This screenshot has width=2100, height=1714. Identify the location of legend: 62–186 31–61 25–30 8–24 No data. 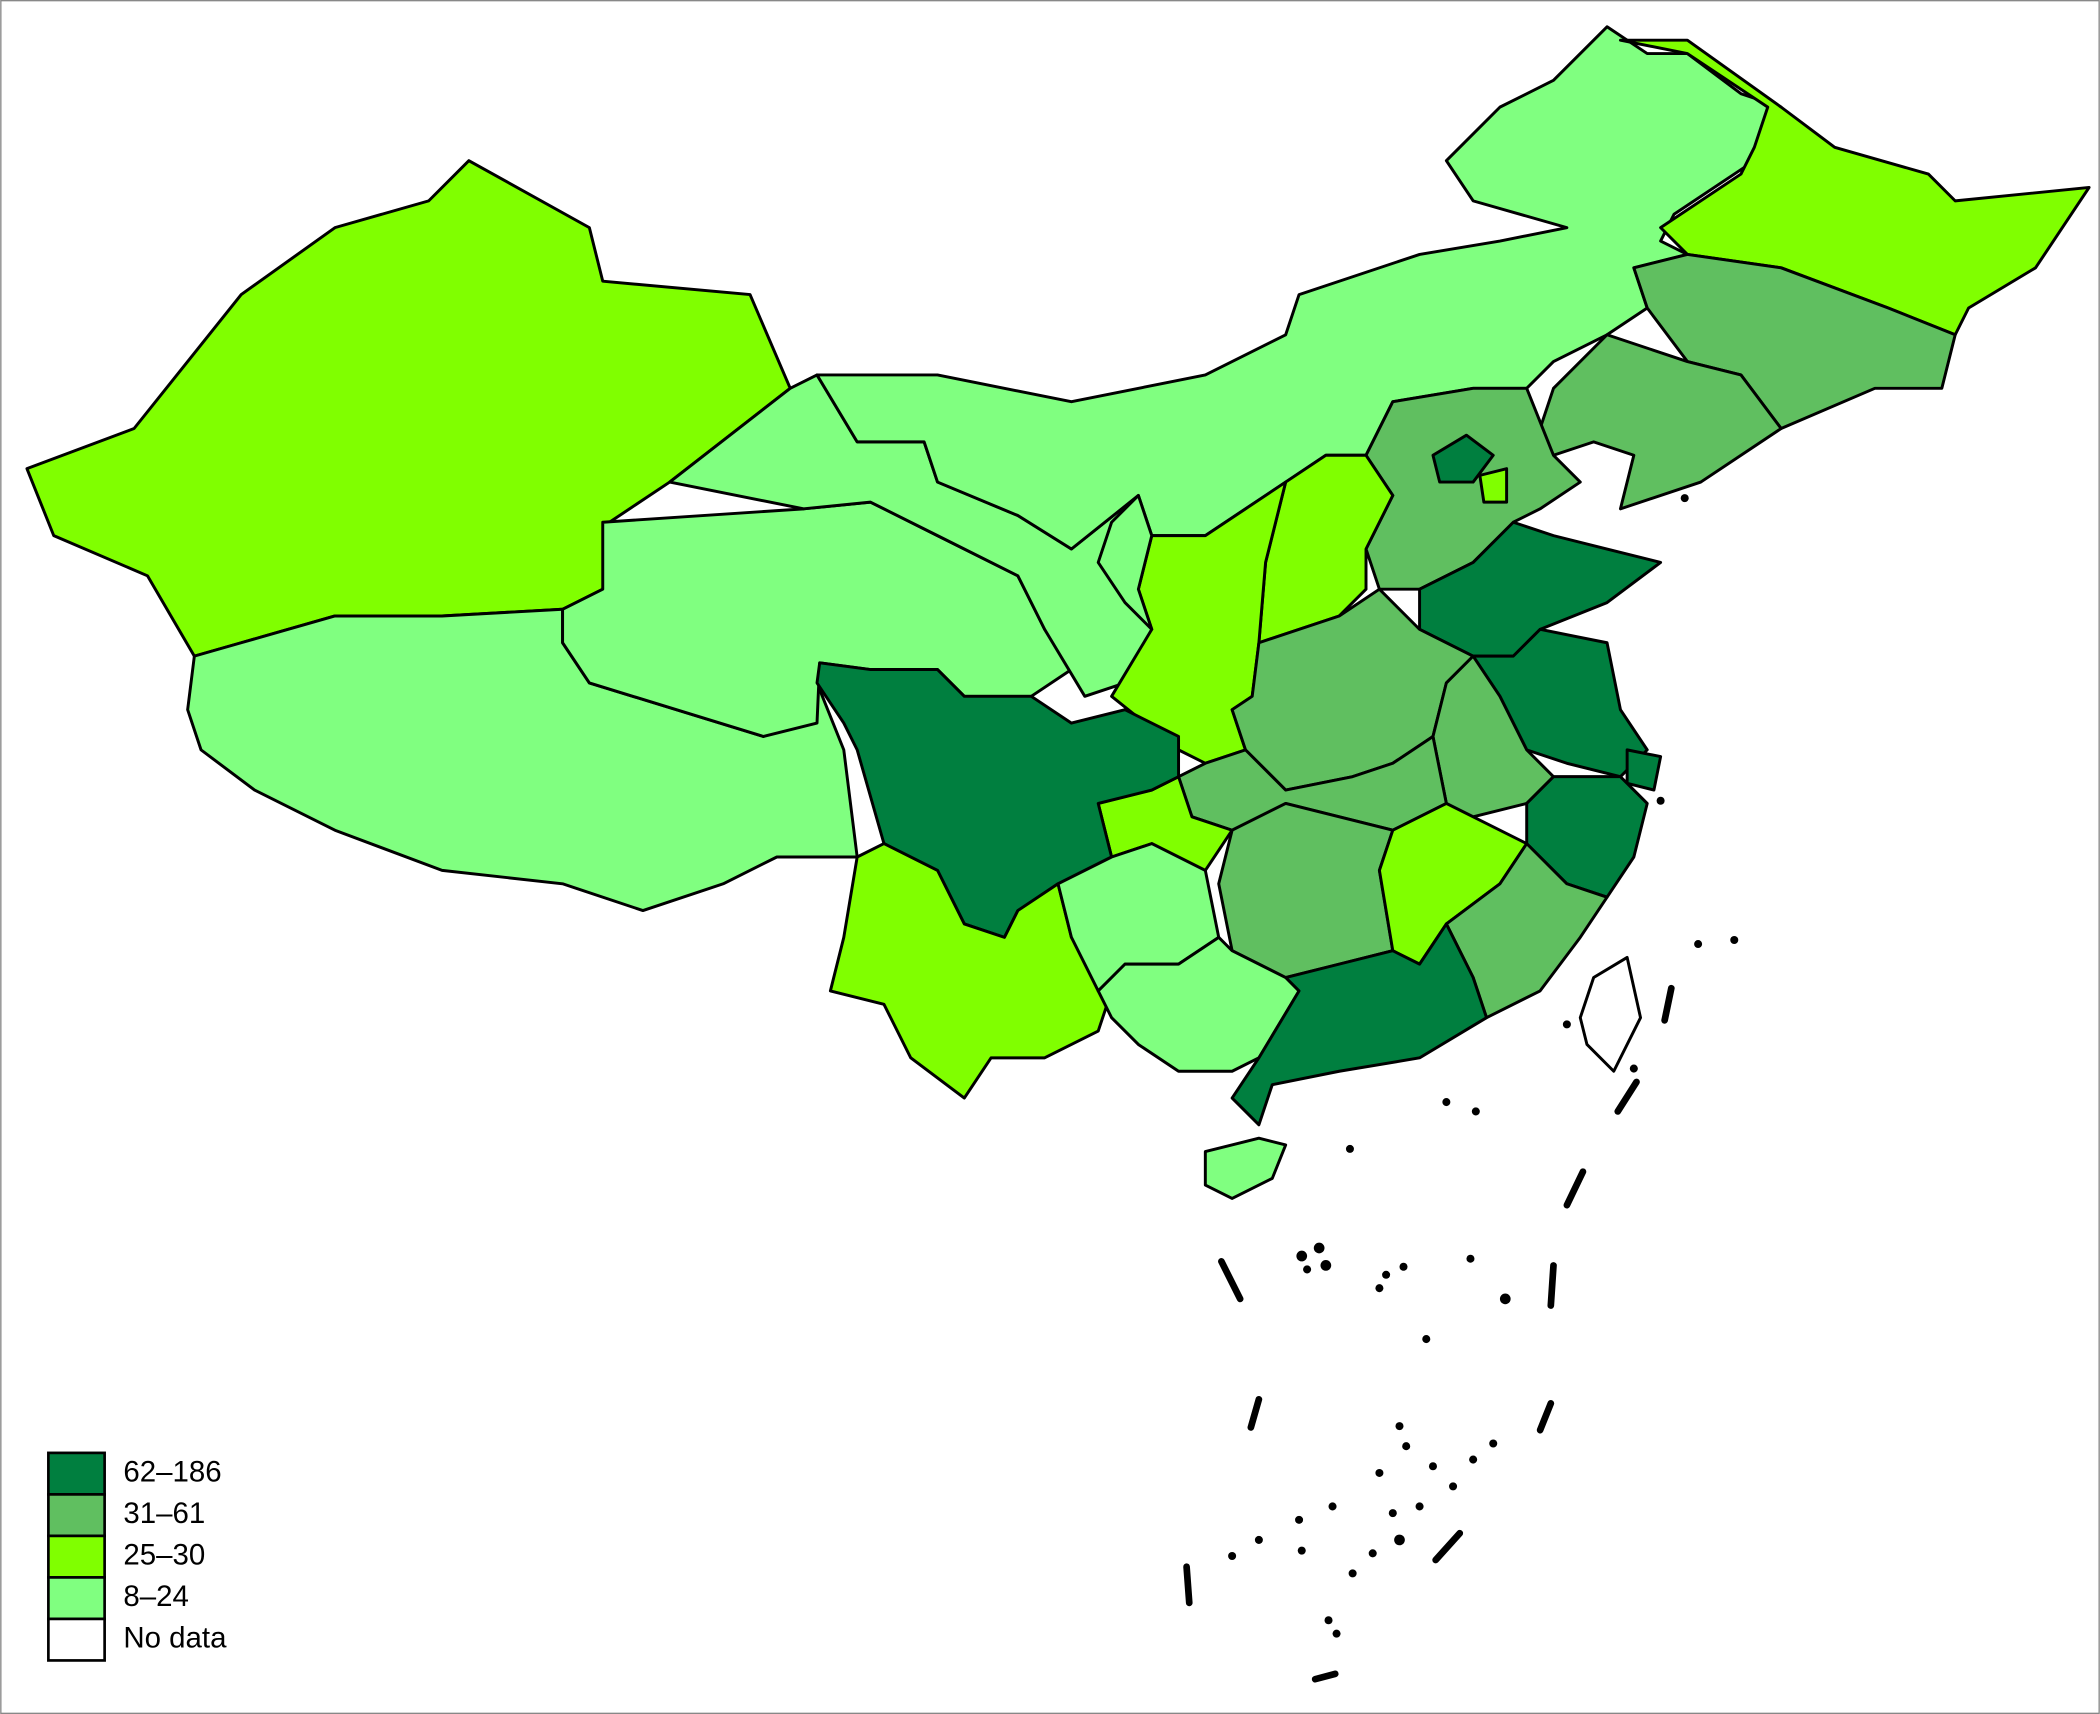
(137, 1556).